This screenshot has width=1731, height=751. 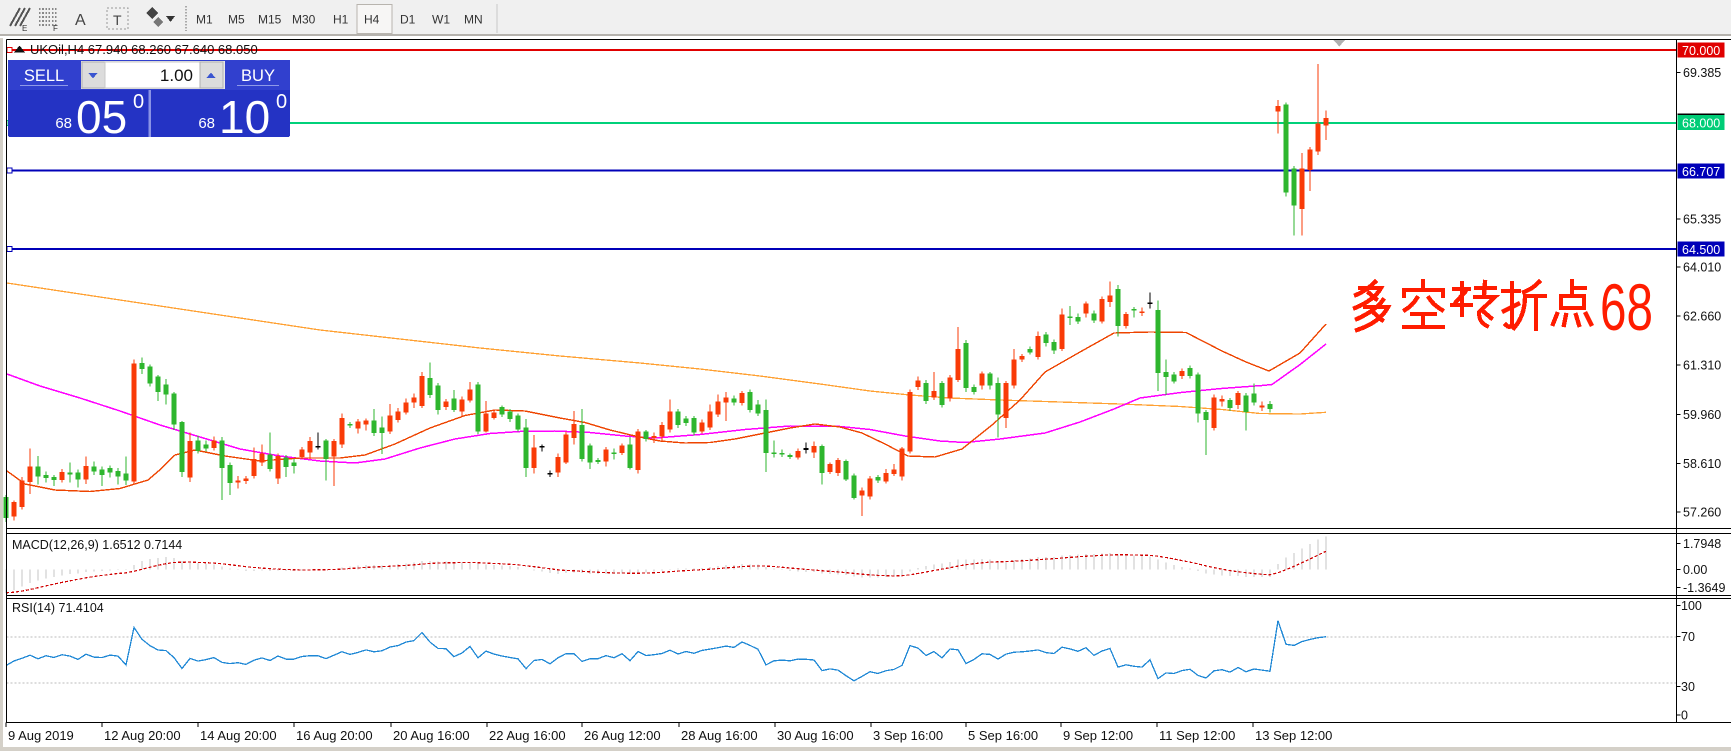 I want to click on svg-text: A, so click(x=80, y=20).